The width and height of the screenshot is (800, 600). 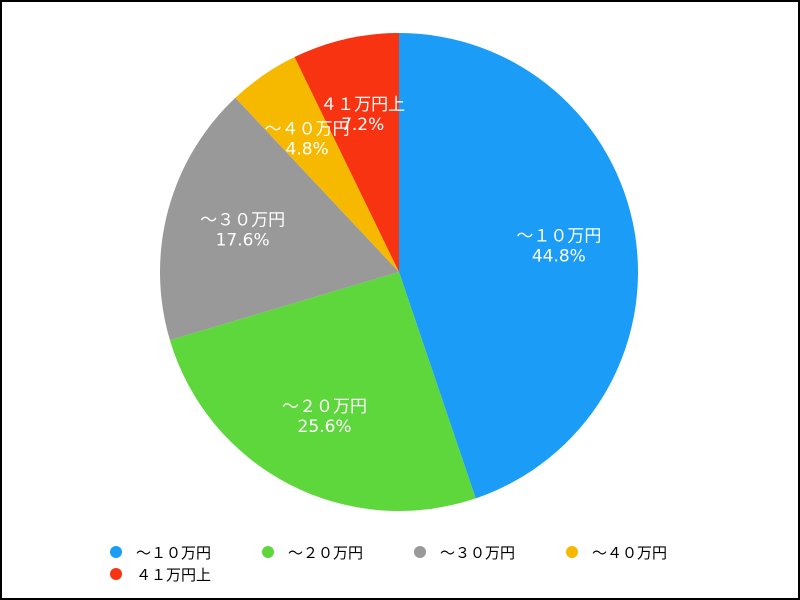 I want to click on legend-label: ４１万円上, so click(x=174, y=574).